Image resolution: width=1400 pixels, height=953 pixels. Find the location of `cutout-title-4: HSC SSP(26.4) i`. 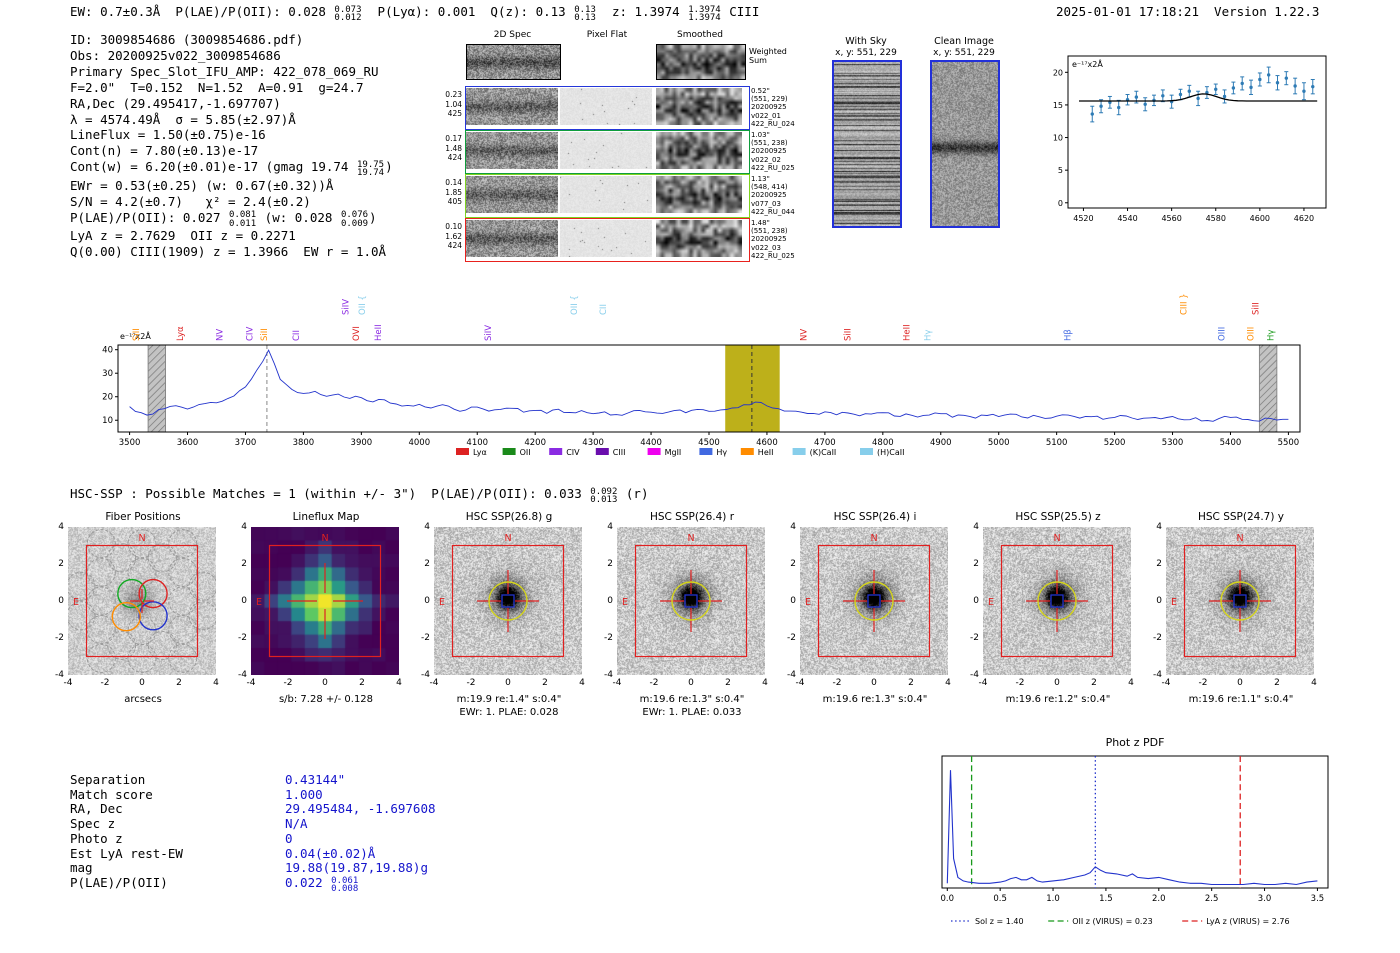

cutout-title-4: HSC SSP(26.4) i is located at coordinates (875, 517).